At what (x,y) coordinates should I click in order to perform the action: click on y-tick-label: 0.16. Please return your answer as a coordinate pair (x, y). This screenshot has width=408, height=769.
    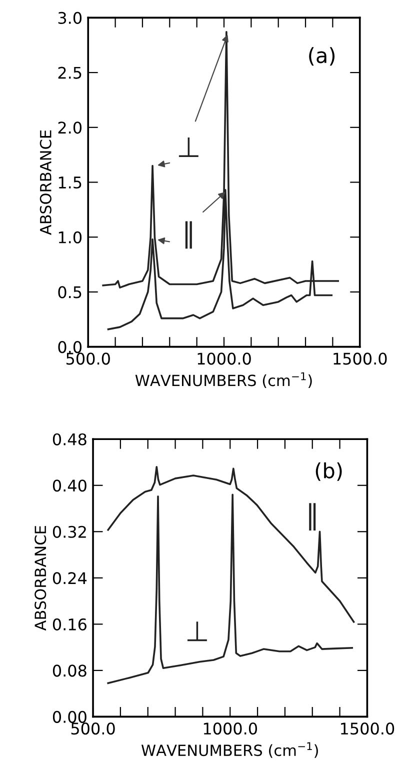
    Looking at the image, I should click on (69, 624).